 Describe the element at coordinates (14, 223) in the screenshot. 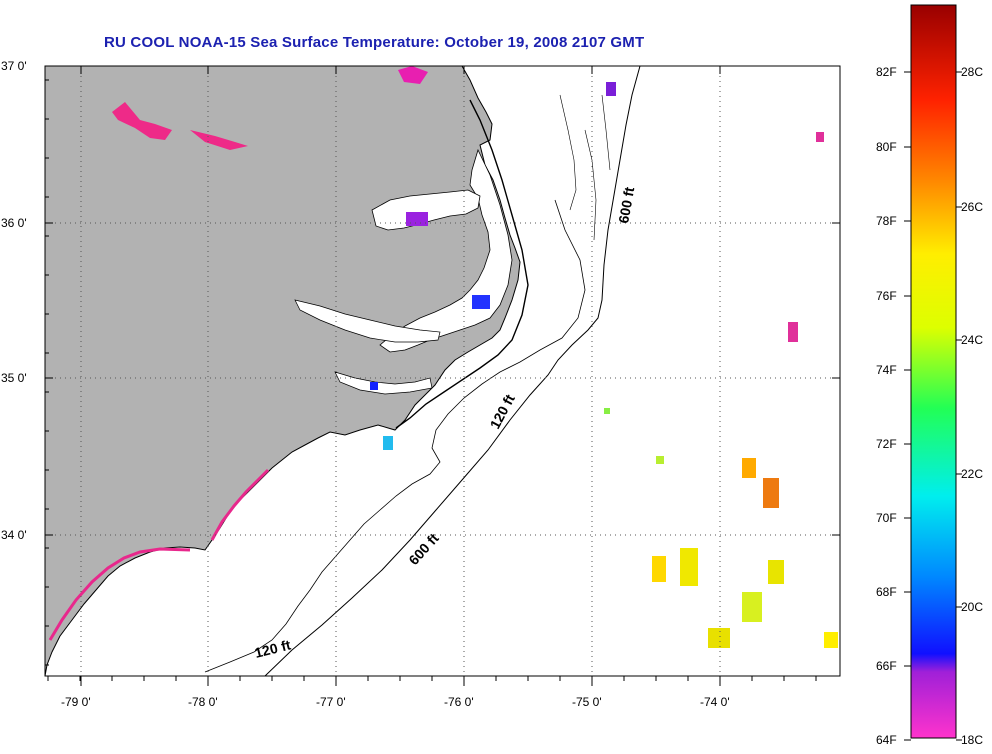

I see `lat-tick-label: 36 0'` at that location.